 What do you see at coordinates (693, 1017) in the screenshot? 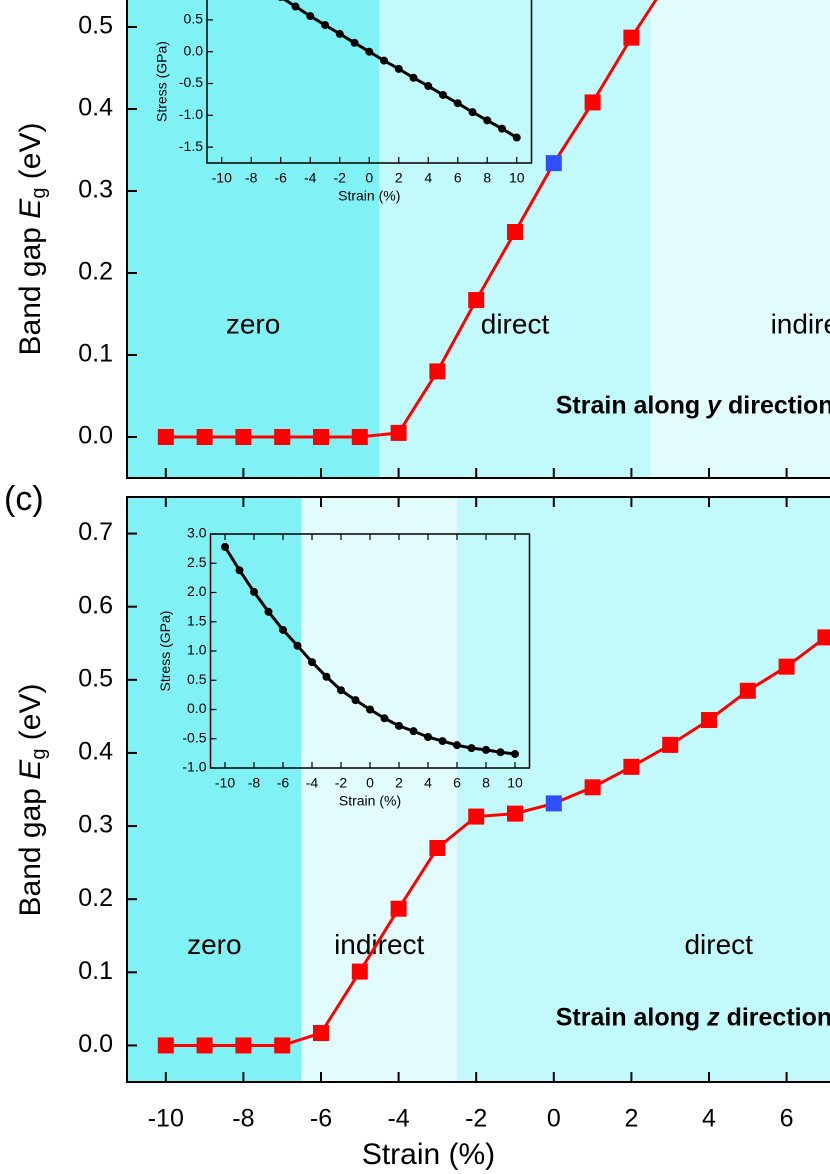
I see `annotation: Strain along z direction` at bounding box center [693, 1017].